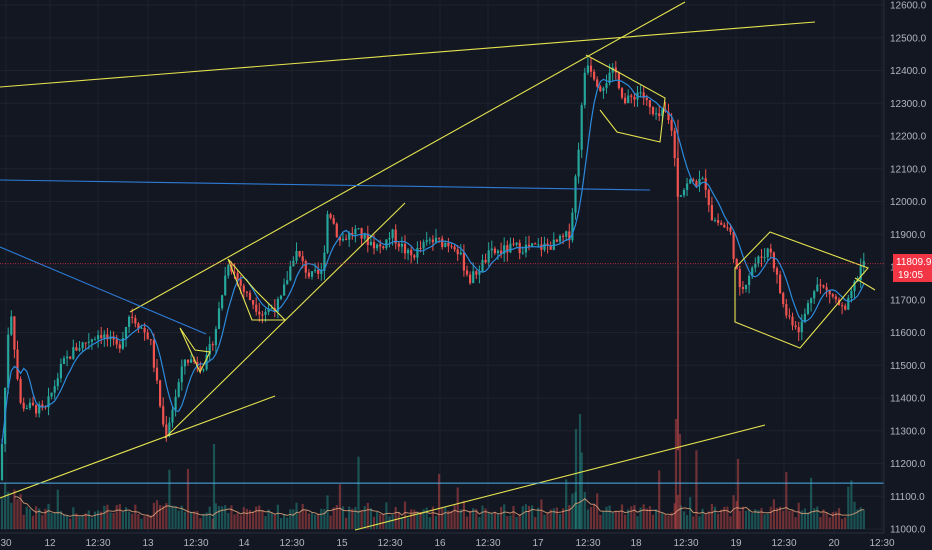 The image size is (932, 550). I want to click on blue-resistance-line, so click(325, 185).